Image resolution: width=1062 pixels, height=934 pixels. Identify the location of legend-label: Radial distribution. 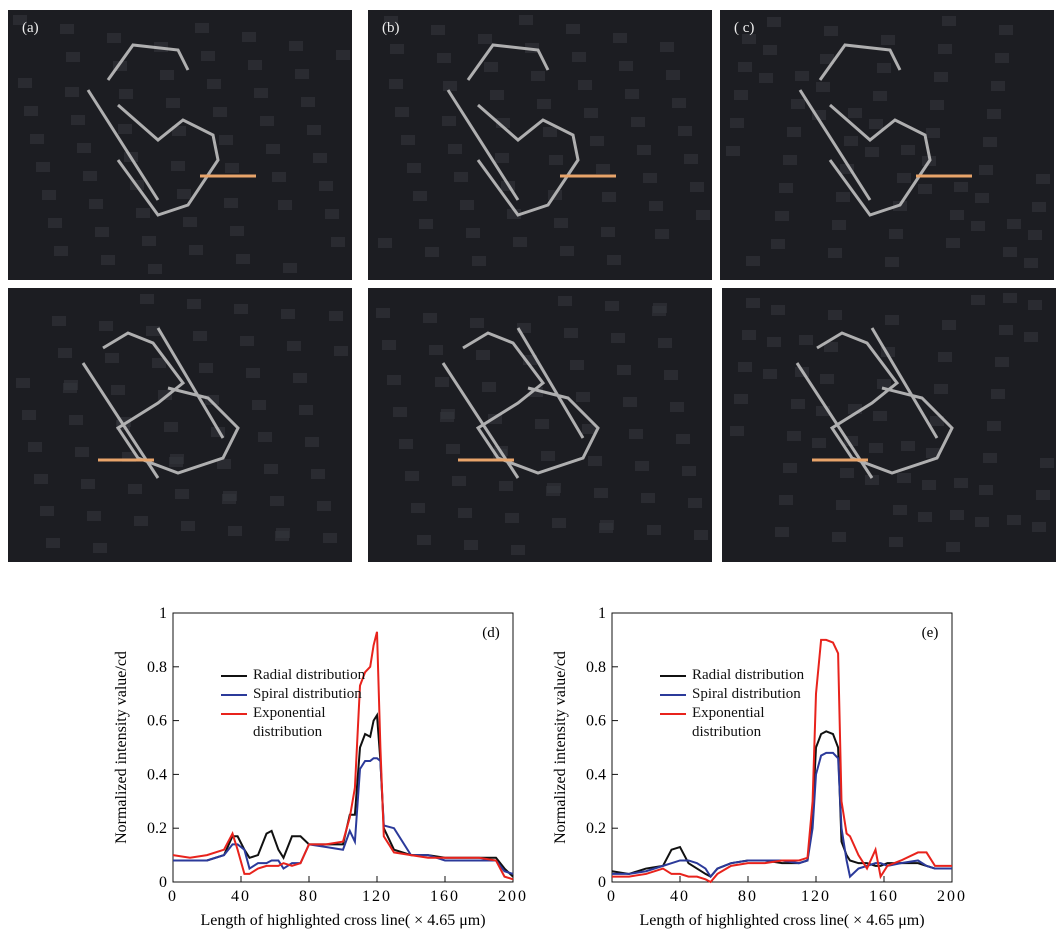
(748, 675).